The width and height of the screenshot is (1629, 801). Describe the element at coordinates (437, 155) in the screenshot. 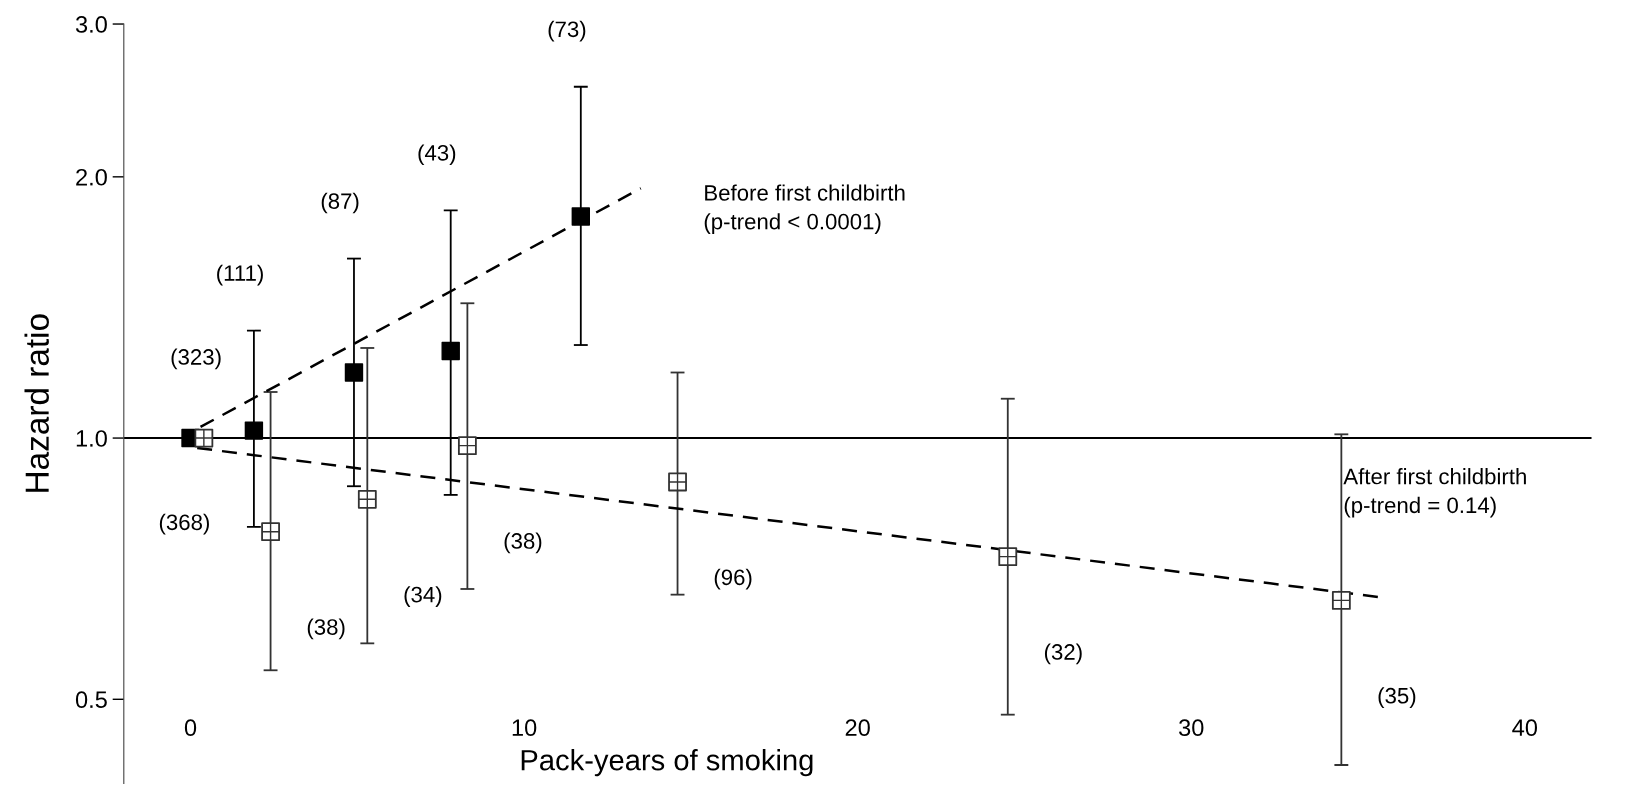

I see `annotation: (43)` at that location.